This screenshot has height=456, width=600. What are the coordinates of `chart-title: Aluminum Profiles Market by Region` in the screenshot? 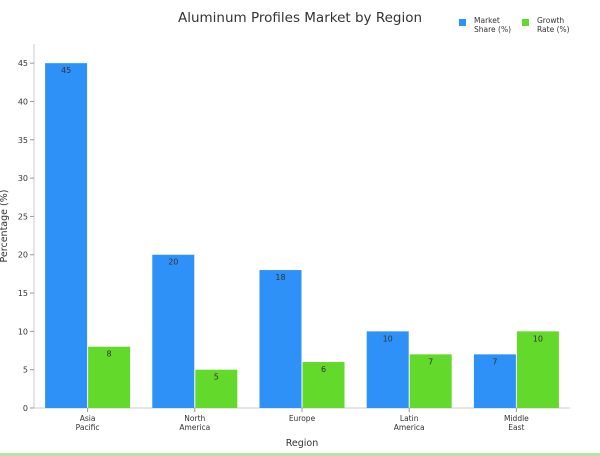 It's located at (300, 18).